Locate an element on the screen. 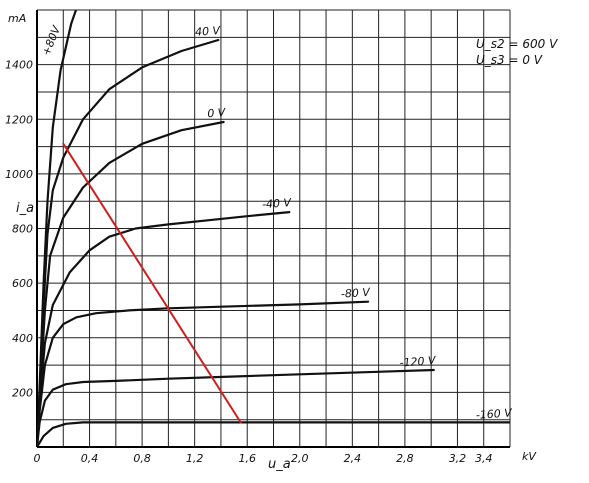 This screenshot has height=483, width=589. x-tick-label: 3,2 is located at coordinates (458, 458).